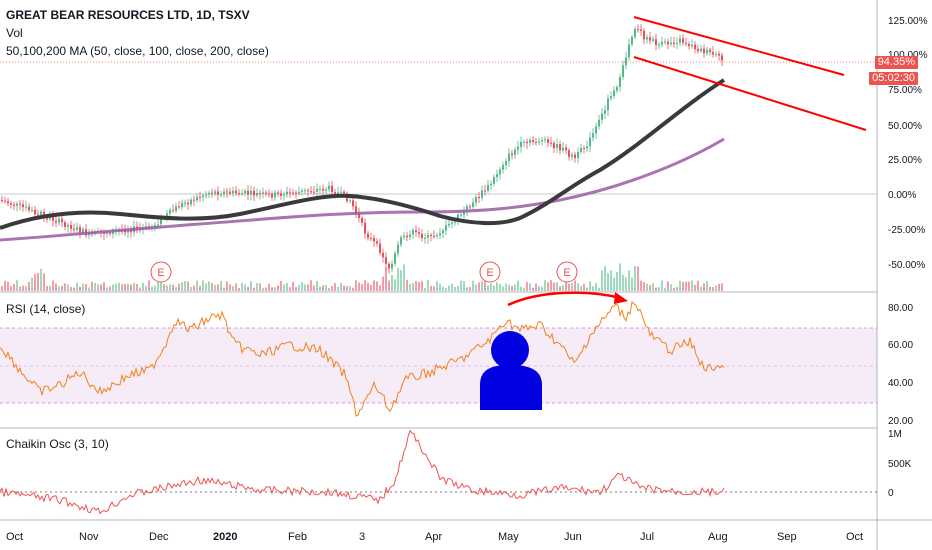  What do you see at coordinates (739, 46) in the screenshot?
I see `channel-upper-line` at bounding box center [739, 46].